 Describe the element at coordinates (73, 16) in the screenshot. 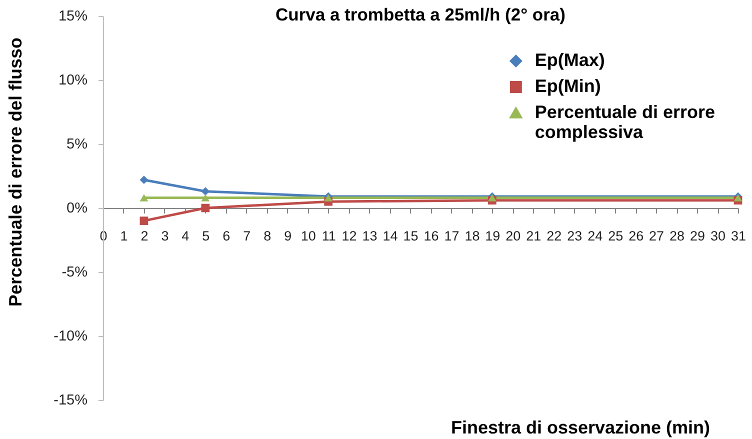

I see `y-tick-label: 15%` at that location.